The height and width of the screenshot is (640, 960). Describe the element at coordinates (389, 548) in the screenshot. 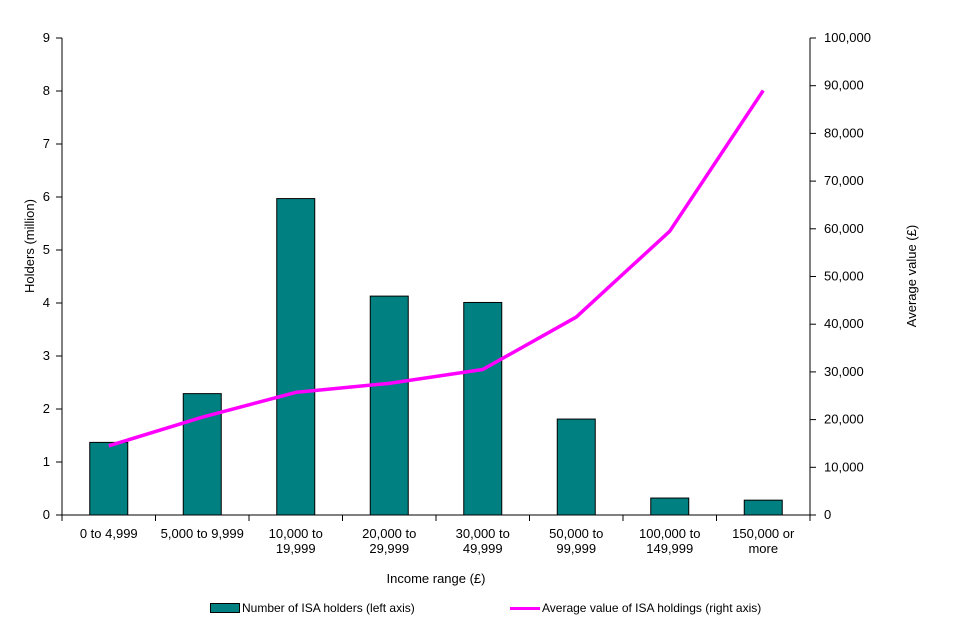

I see `x-tick-label-line: 29,999` at that location.